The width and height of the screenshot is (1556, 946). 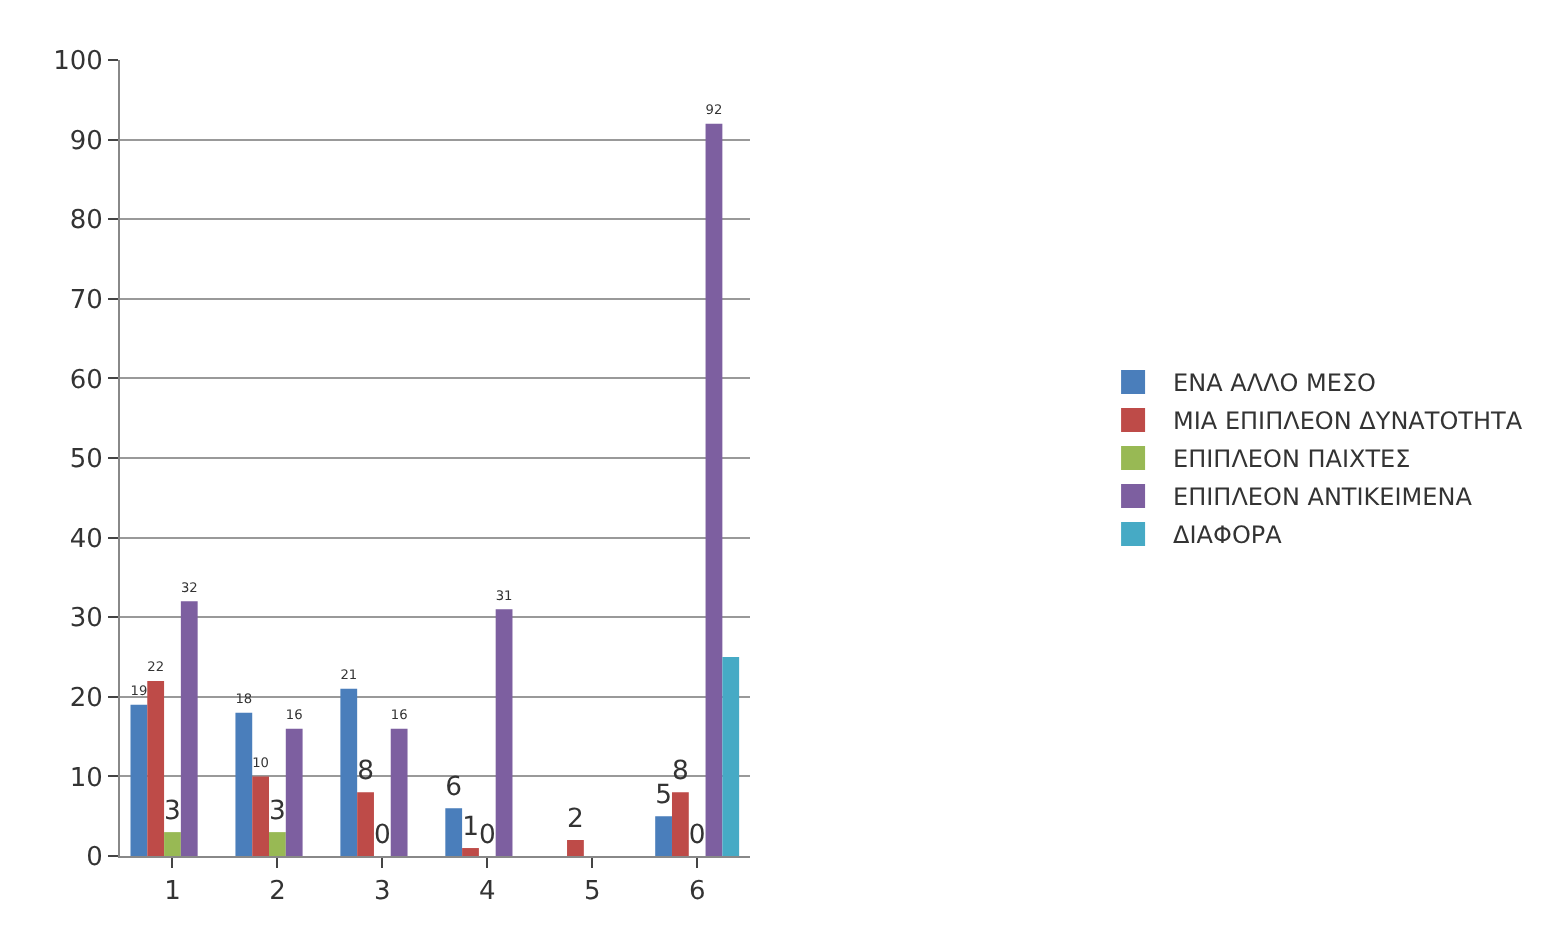 I want to click on y-tick-label: 20, so click(x=86, y=698).